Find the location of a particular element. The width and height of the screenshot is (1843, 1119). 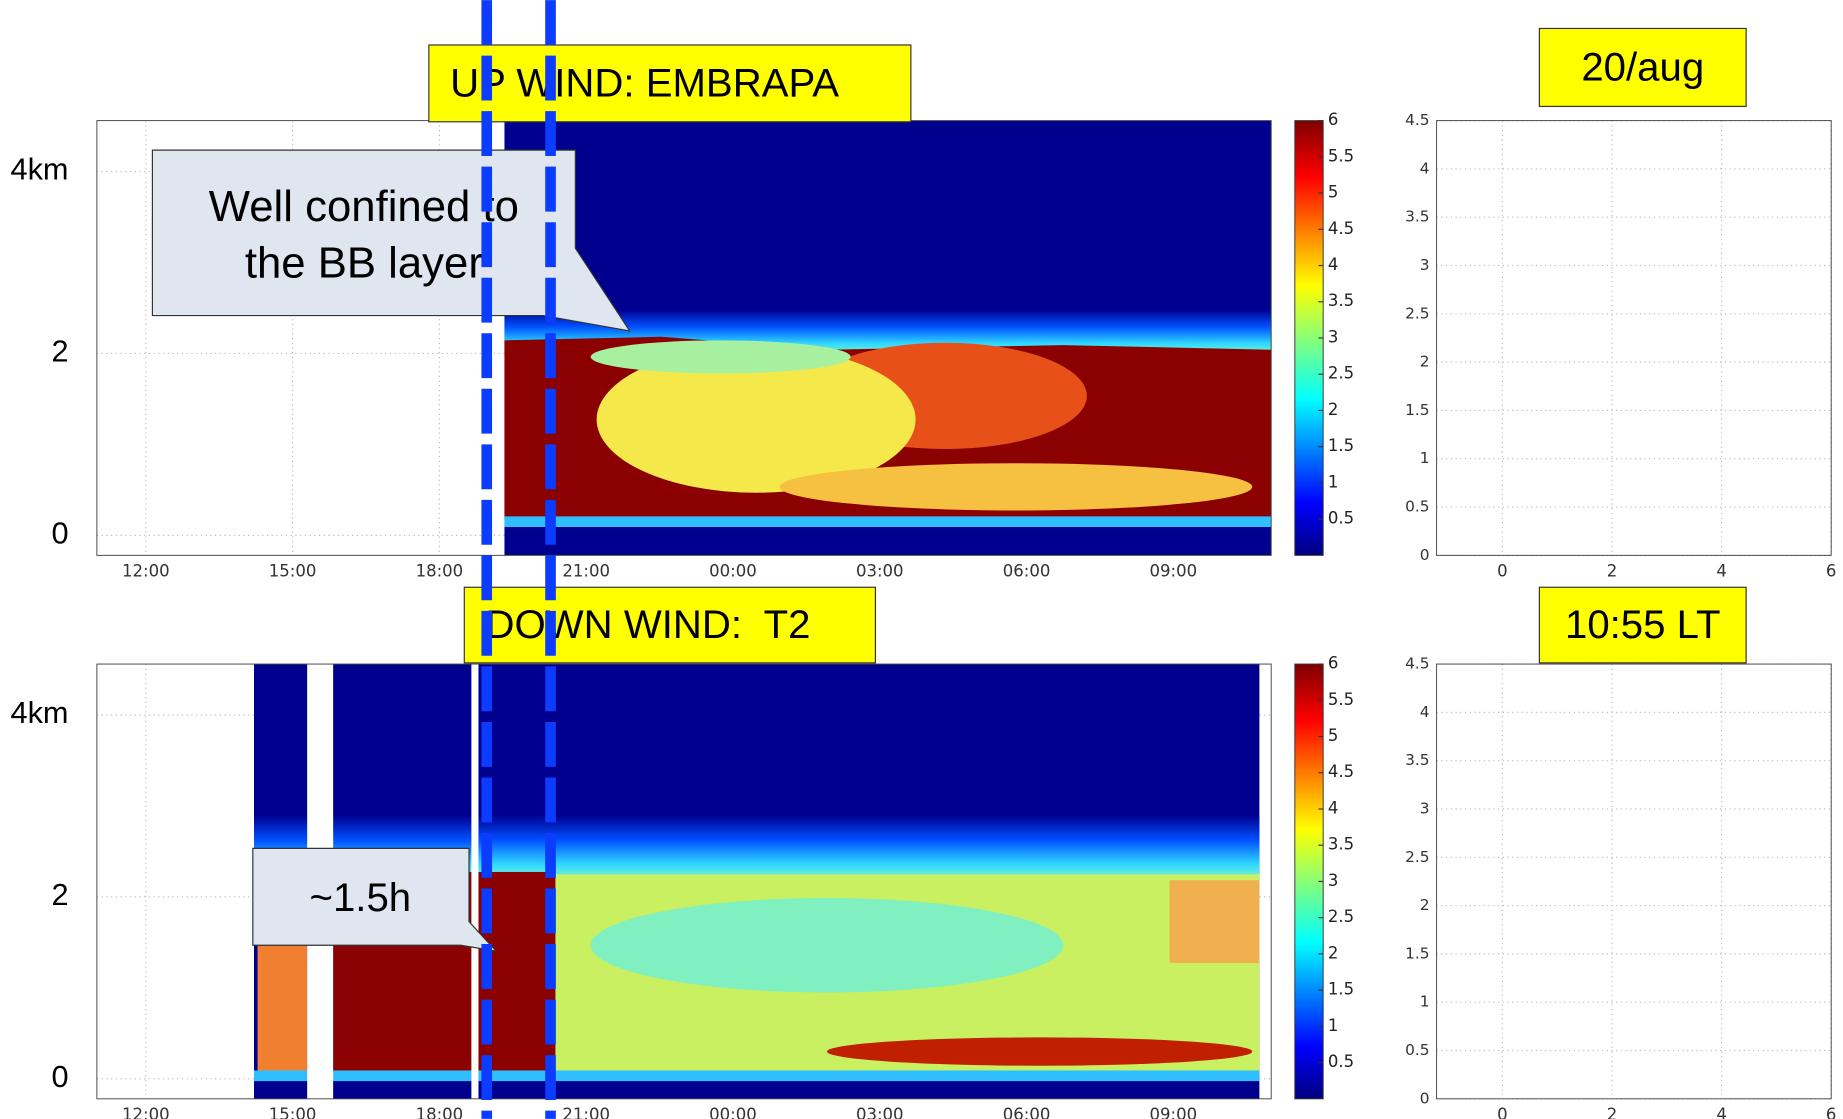

plot-area is located at coordinates (1634, 881).